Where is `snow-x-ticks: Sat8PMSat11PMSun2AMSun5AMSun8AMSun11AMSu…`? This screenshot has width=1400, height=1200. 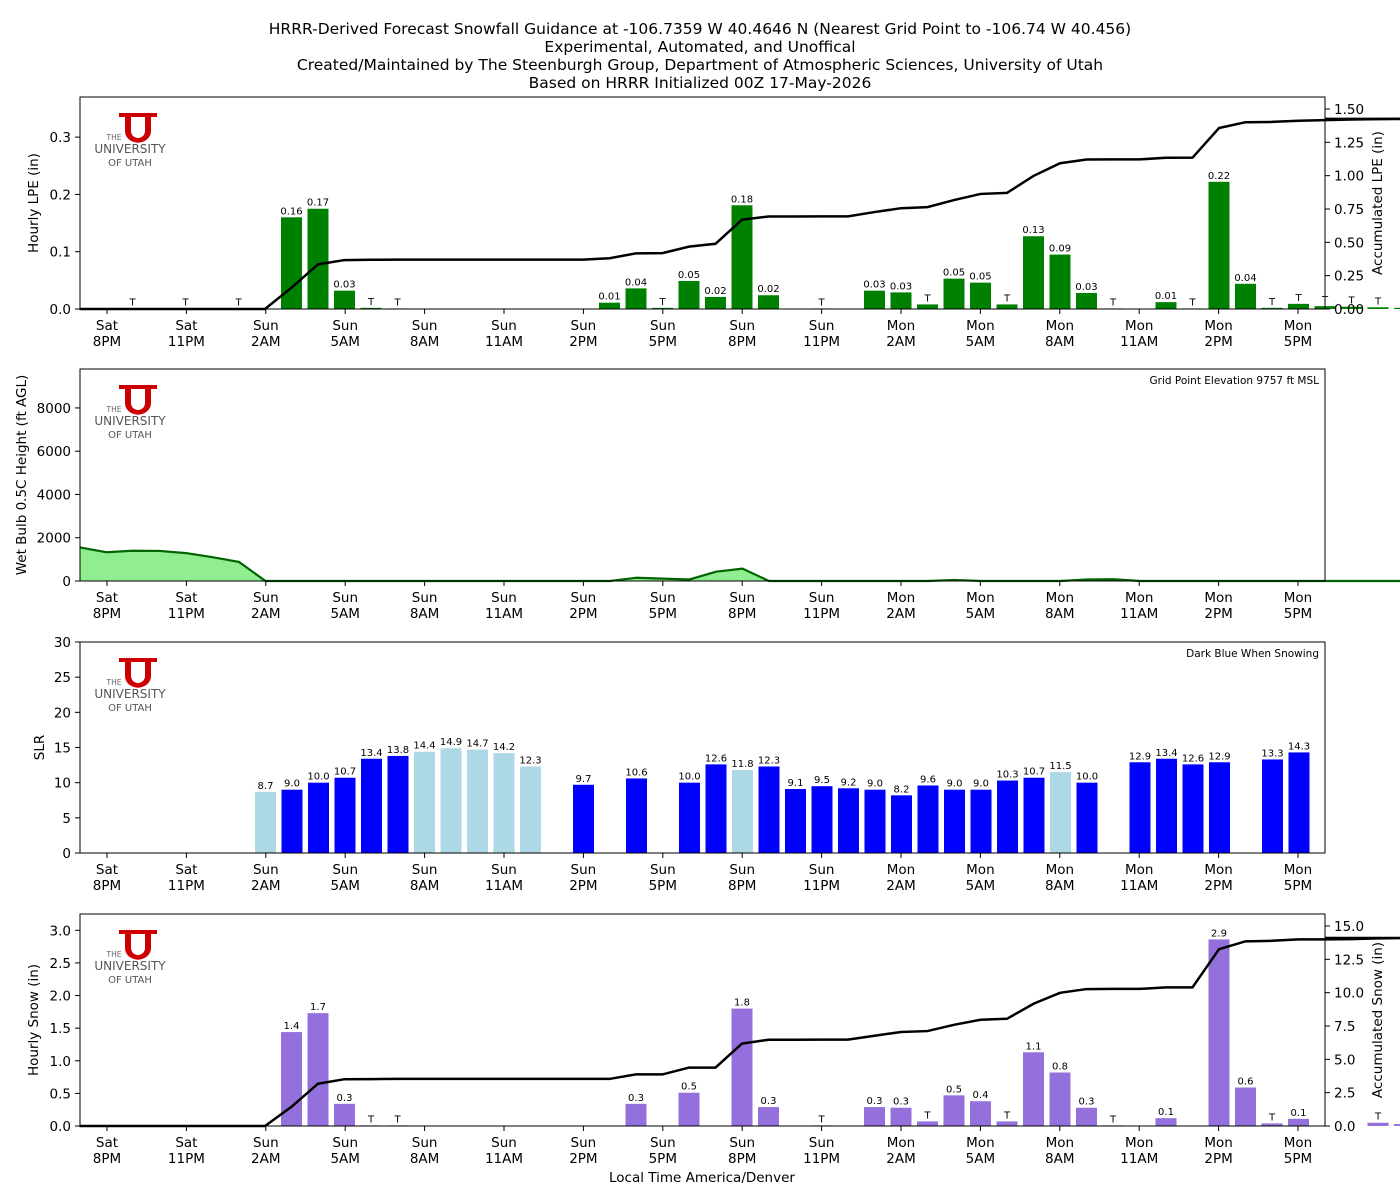
snow-x-ticks: Sat8PMSat11PMSun2AMSun5AMSun8AMSun11AMSu… is located at coordinates (702, 1146).